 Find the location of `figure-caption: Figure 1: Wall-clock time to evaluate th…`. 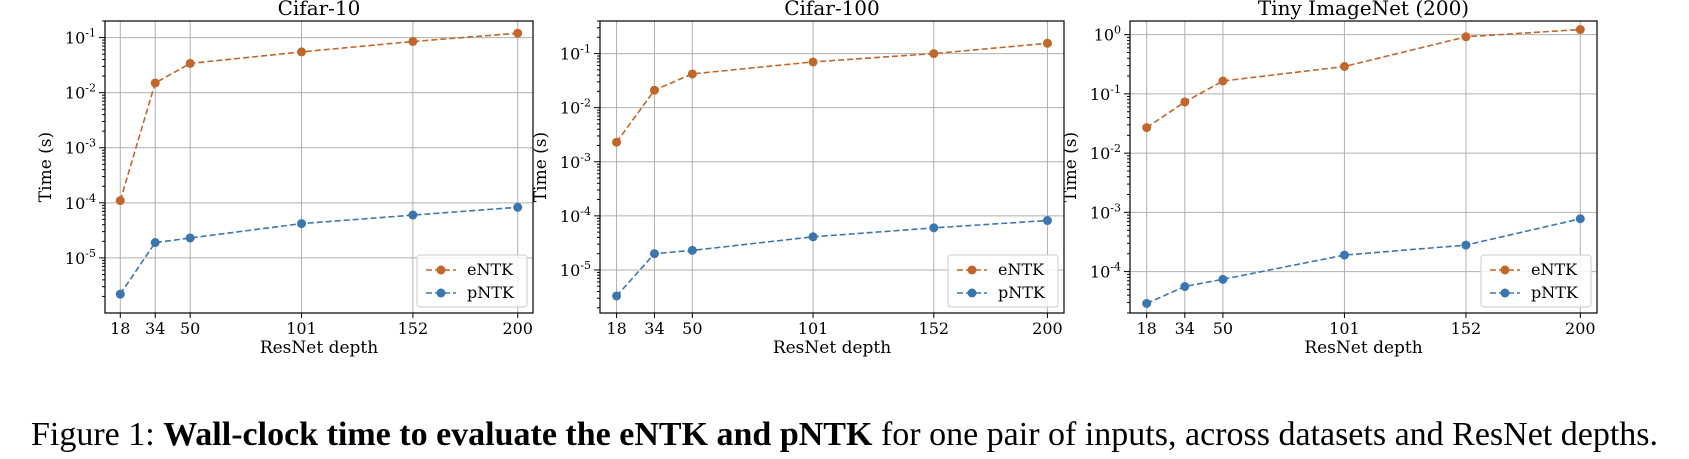

figure-caption: Figure 1: Wall-clock time to evaluate th… is located at coordinates (844, 435).